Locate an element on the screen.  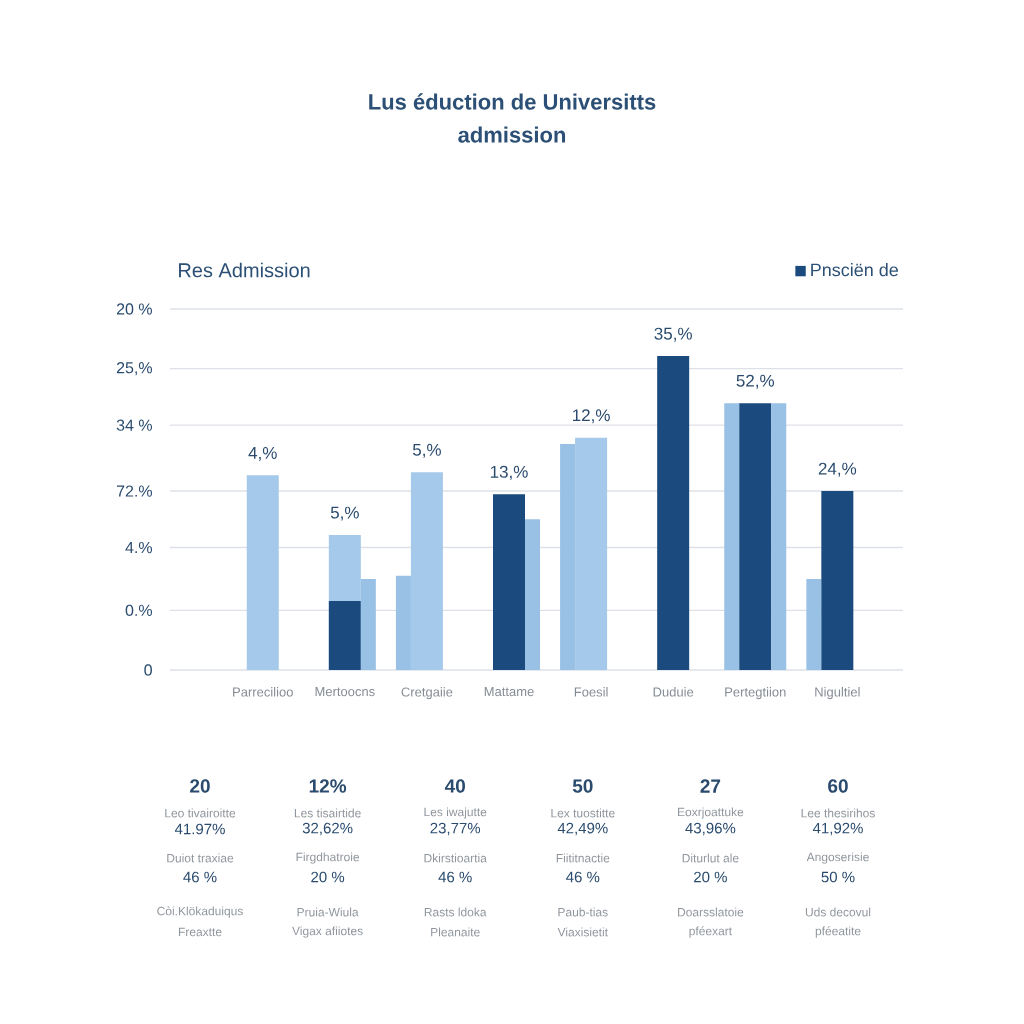
text: 0.% is located at coordinates (139, 610).